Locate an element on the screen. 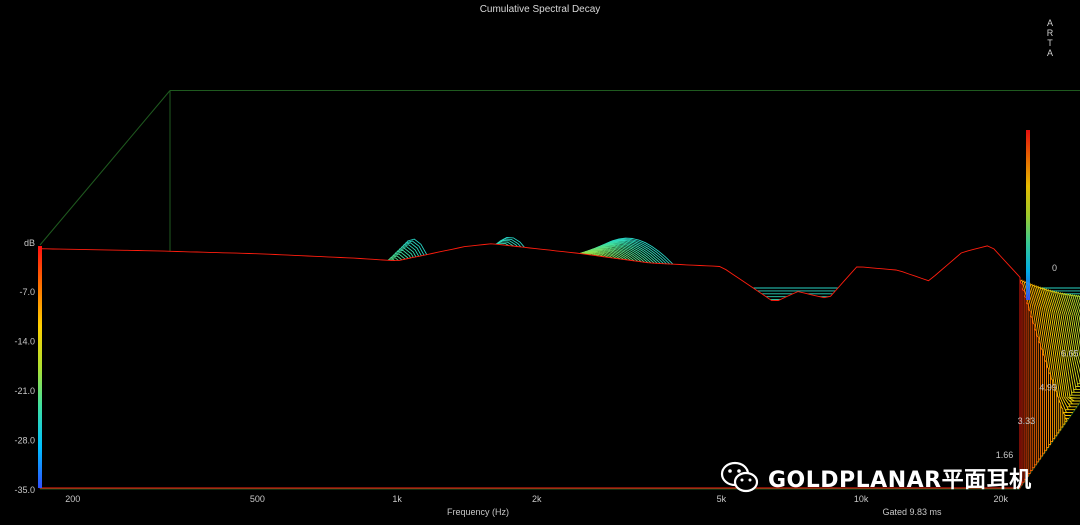 The width and height of the screenshot is (1080, 525). z-tick-label: 4.99 is located at coordinates (1048, 387).